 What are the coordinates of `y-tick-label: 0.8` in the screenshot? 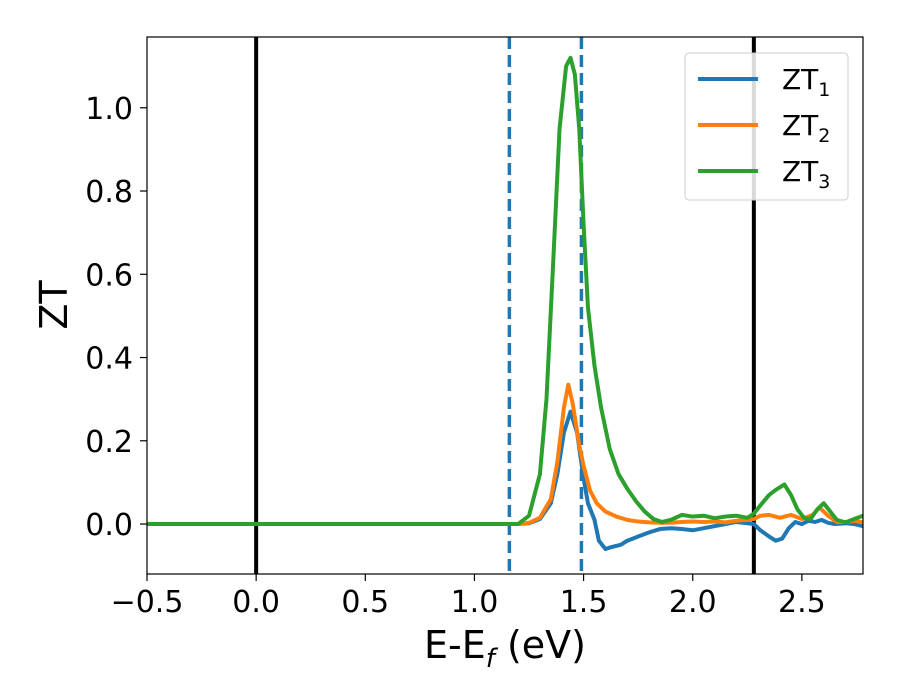 It's located at (109, 192).